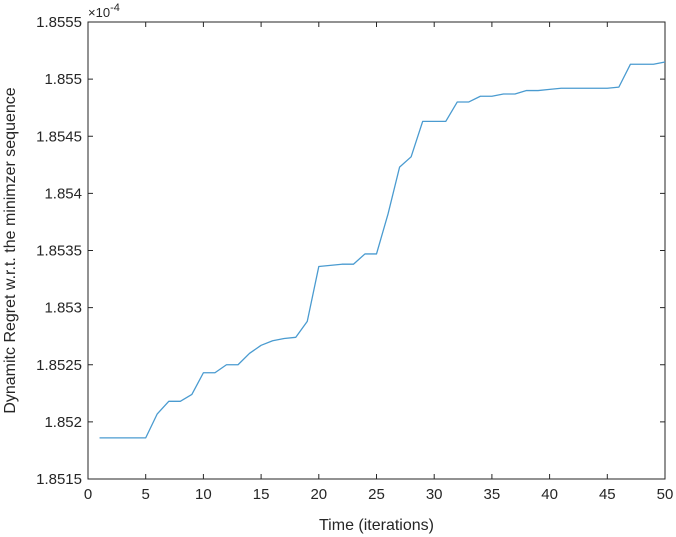  Describe the element at coordinates (376, 525) in the screenshot. I see `x-axis-label: Time (iterations)` at that location.